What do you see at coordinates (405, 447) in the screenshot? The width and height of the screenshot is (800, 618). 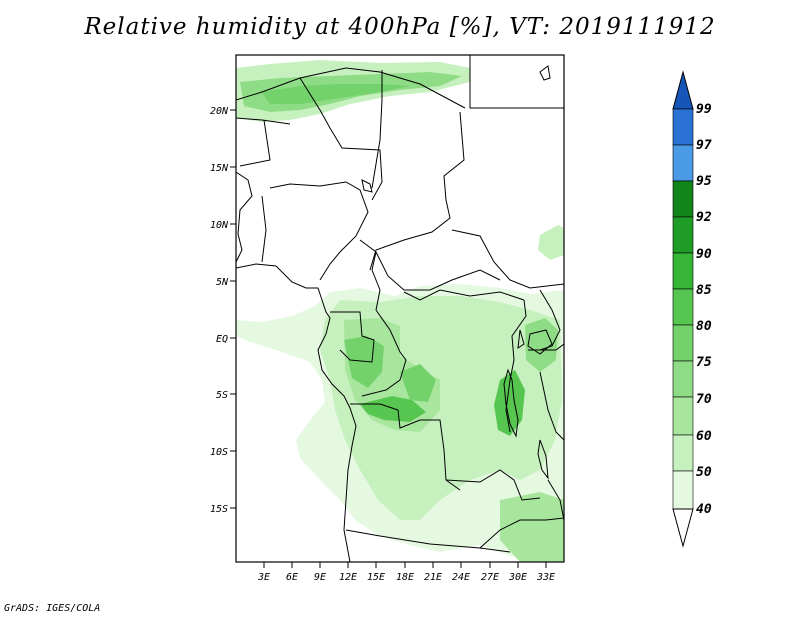 I see `border-drc-angola` at bounding box center [405, 447].